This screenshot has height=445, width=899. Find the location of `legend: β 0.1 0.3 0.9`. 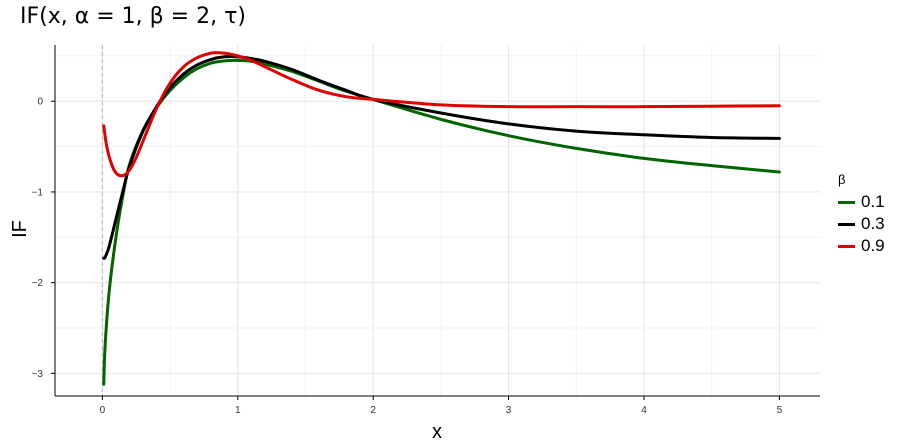

legend: β 0.1 0.3 0.9 is located at coordinates (861, 214).